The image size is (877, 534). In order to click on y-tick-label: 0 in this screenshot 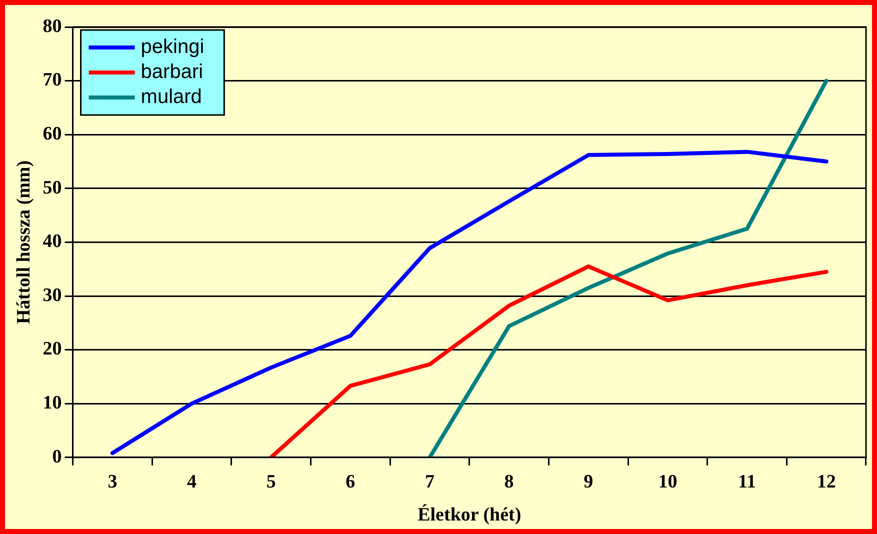, I will do `click(57, 457)`.